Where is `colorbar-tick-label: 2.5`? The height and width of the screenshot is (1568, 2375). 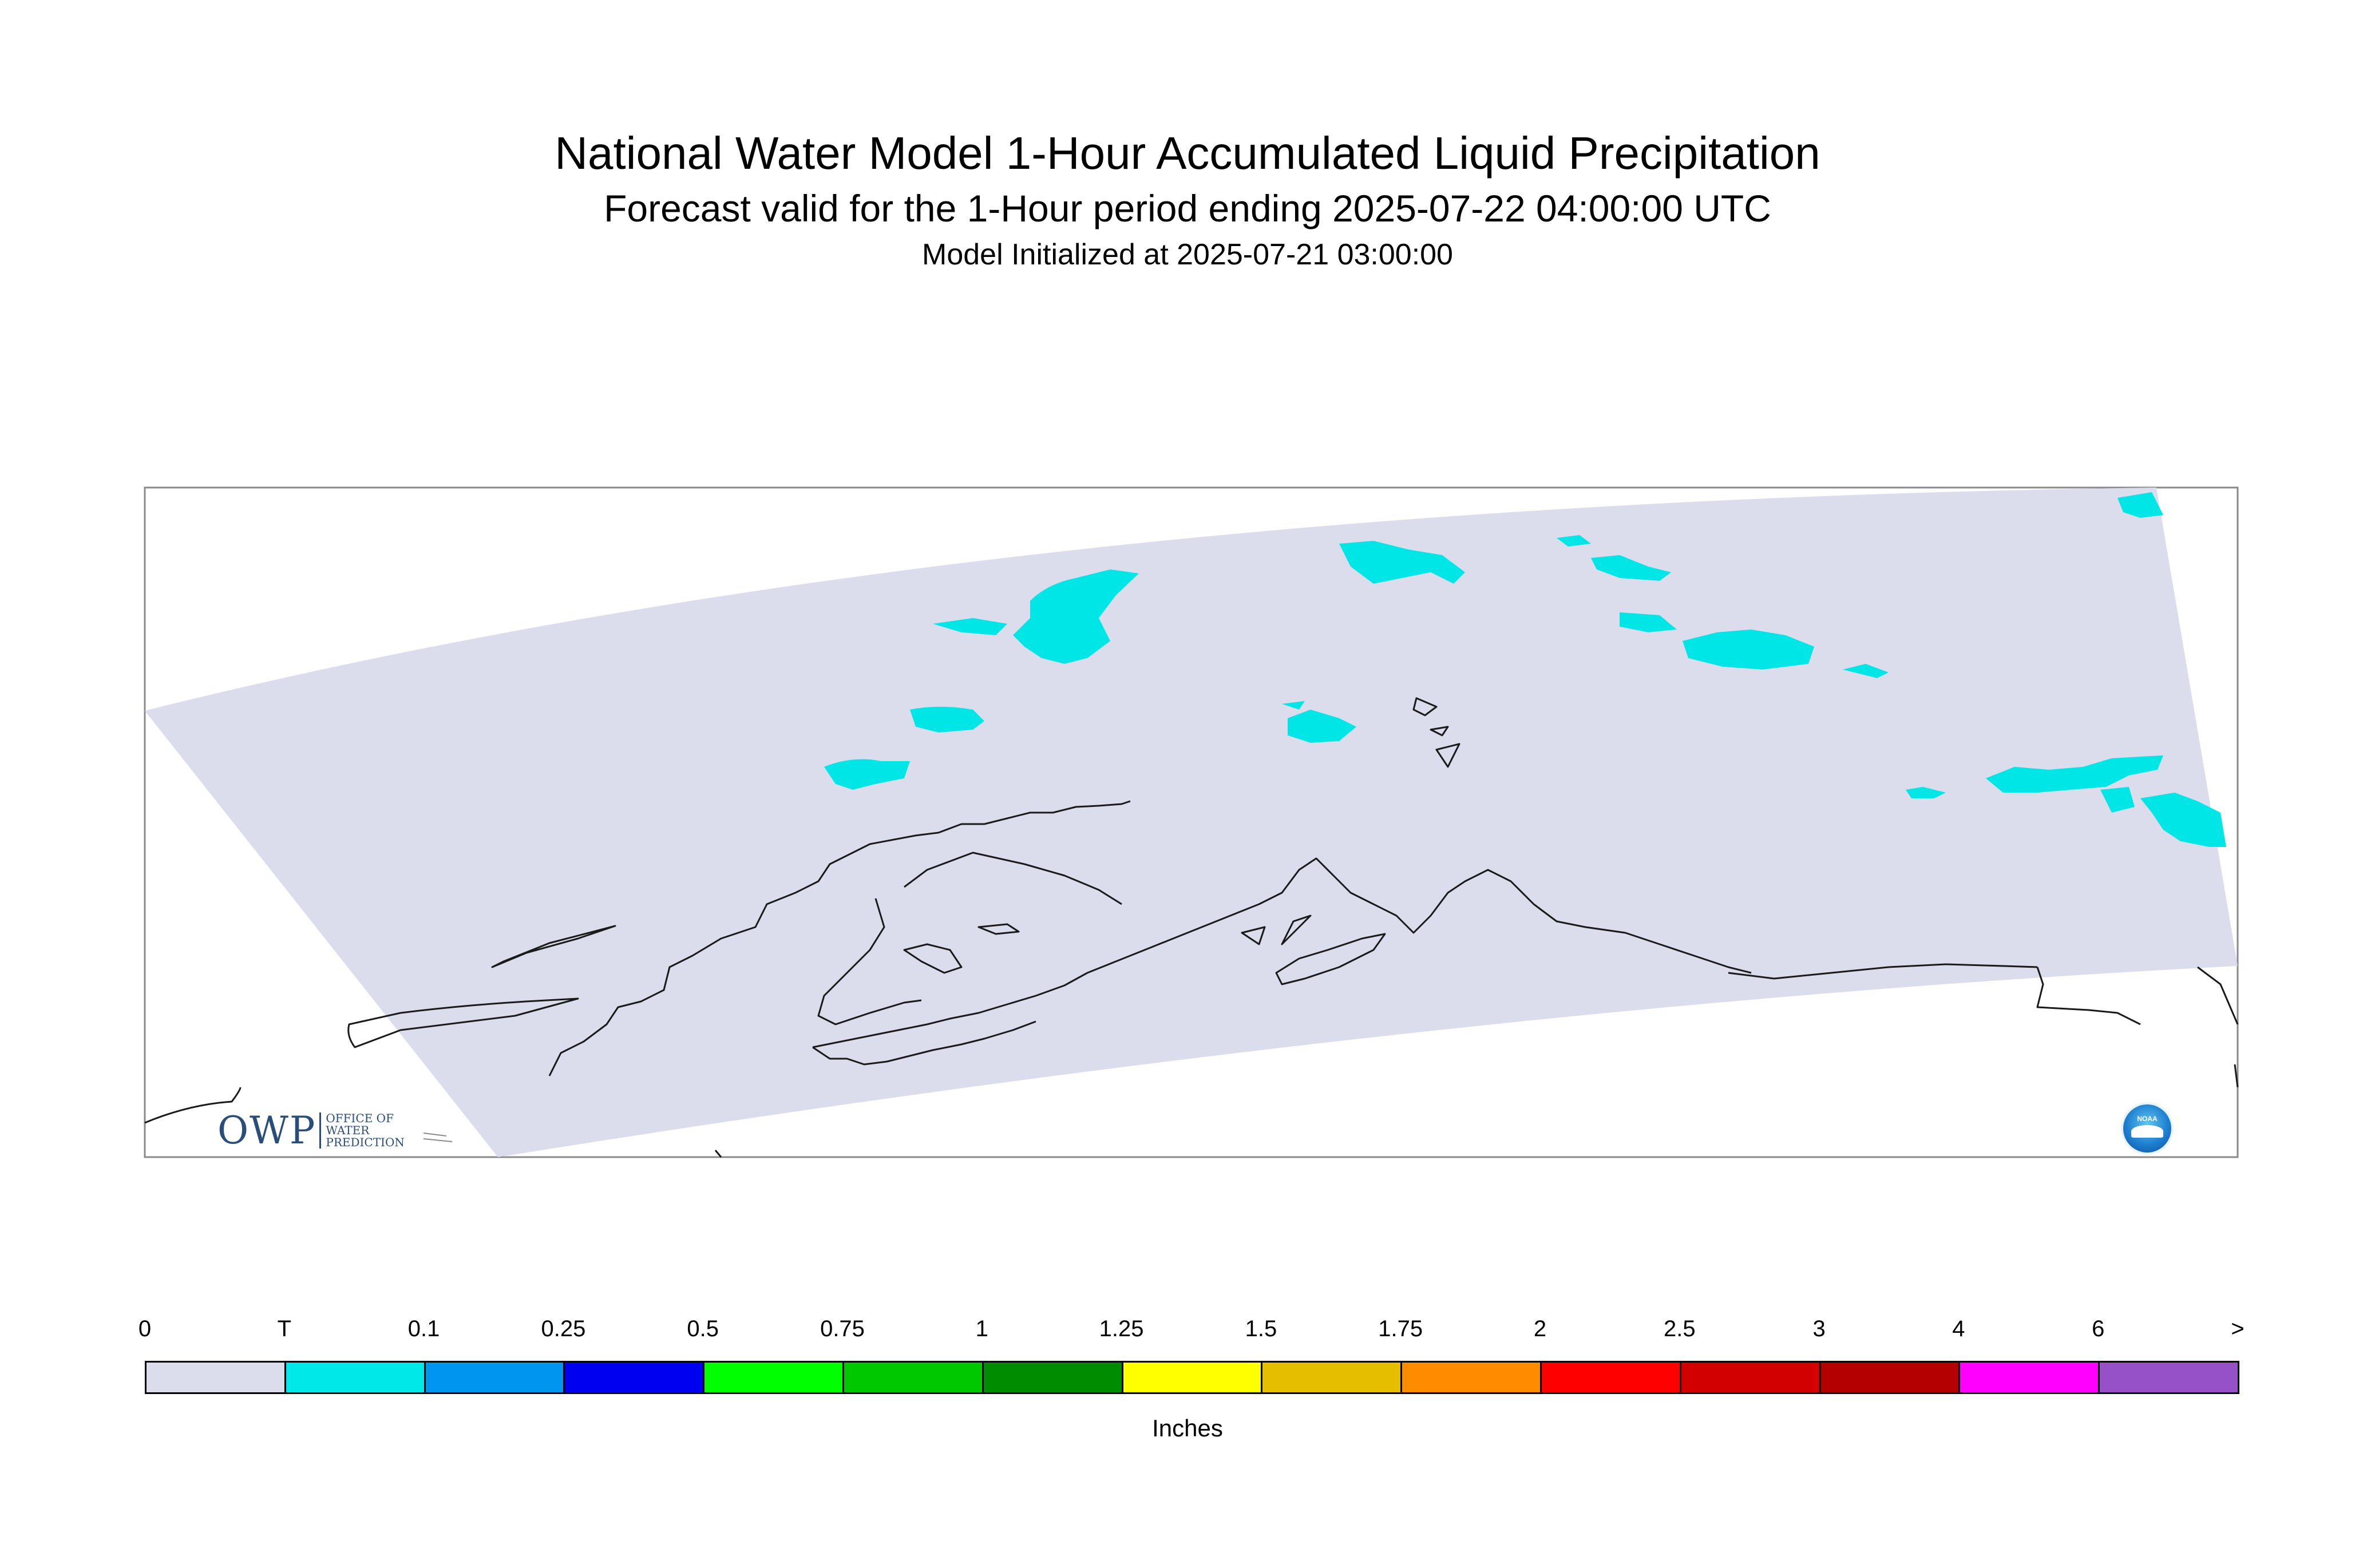 colorbar-tick-label: 2.5 is located at coordinates (1680, 1328).